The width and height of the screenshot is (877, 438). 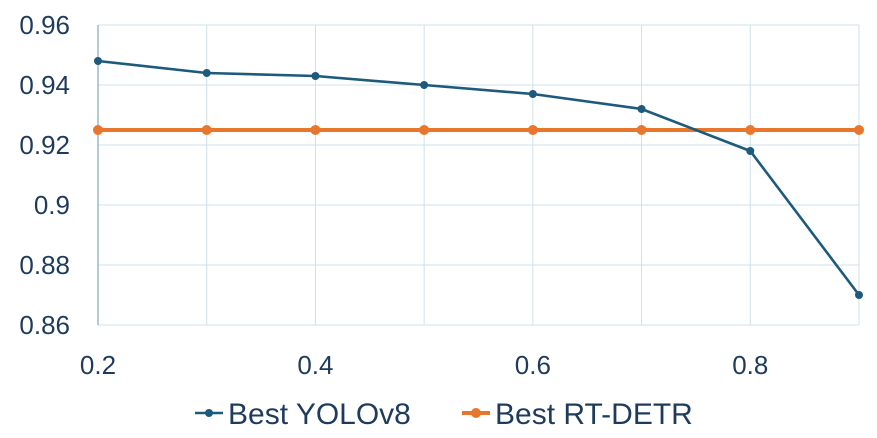 I want to click on legend-label: Best YOLOv8, so click(x=319, y=414).